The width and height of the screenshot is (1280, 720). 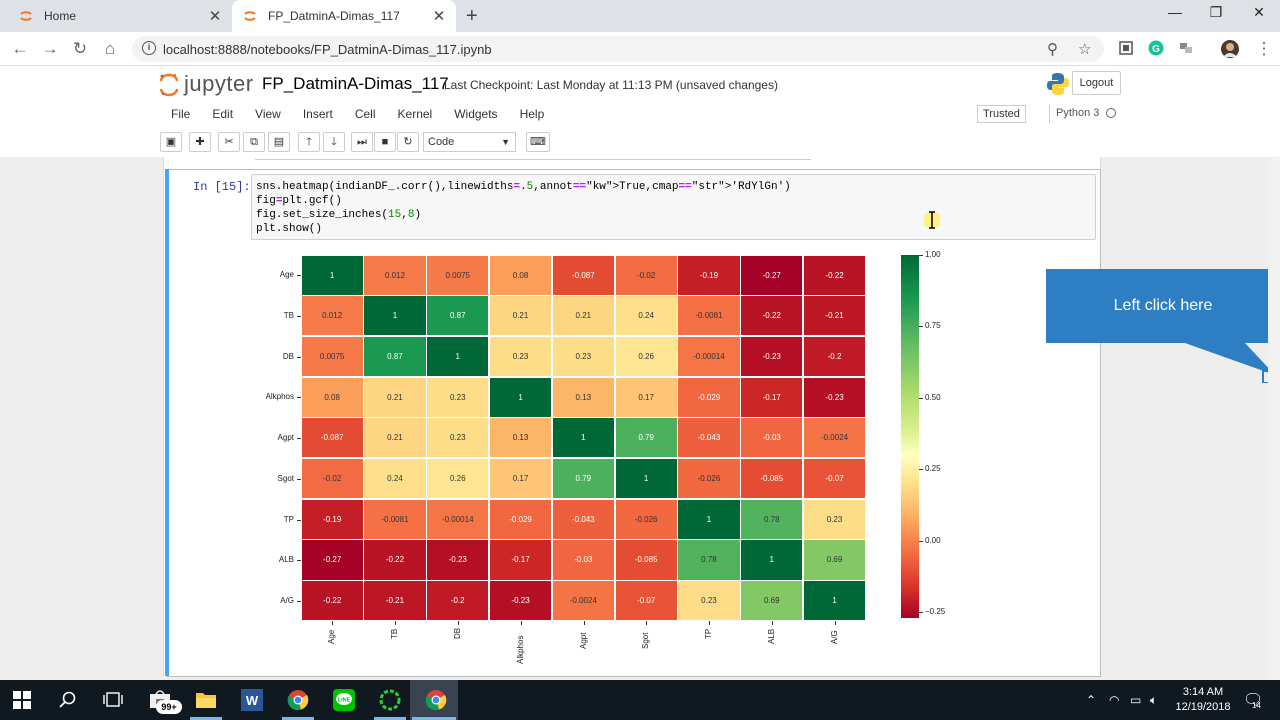 What do you see at coordinates (332, 438) in the screenshot?
I see `heatmap-cell: -0.087` at bounding box center [332, 438].